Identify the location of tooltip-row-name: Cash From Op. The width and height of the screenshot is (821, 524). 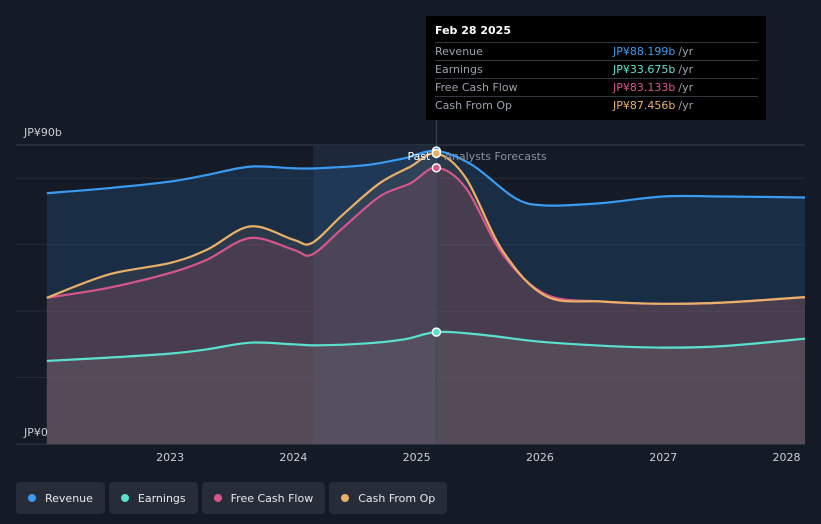
(474, 105).